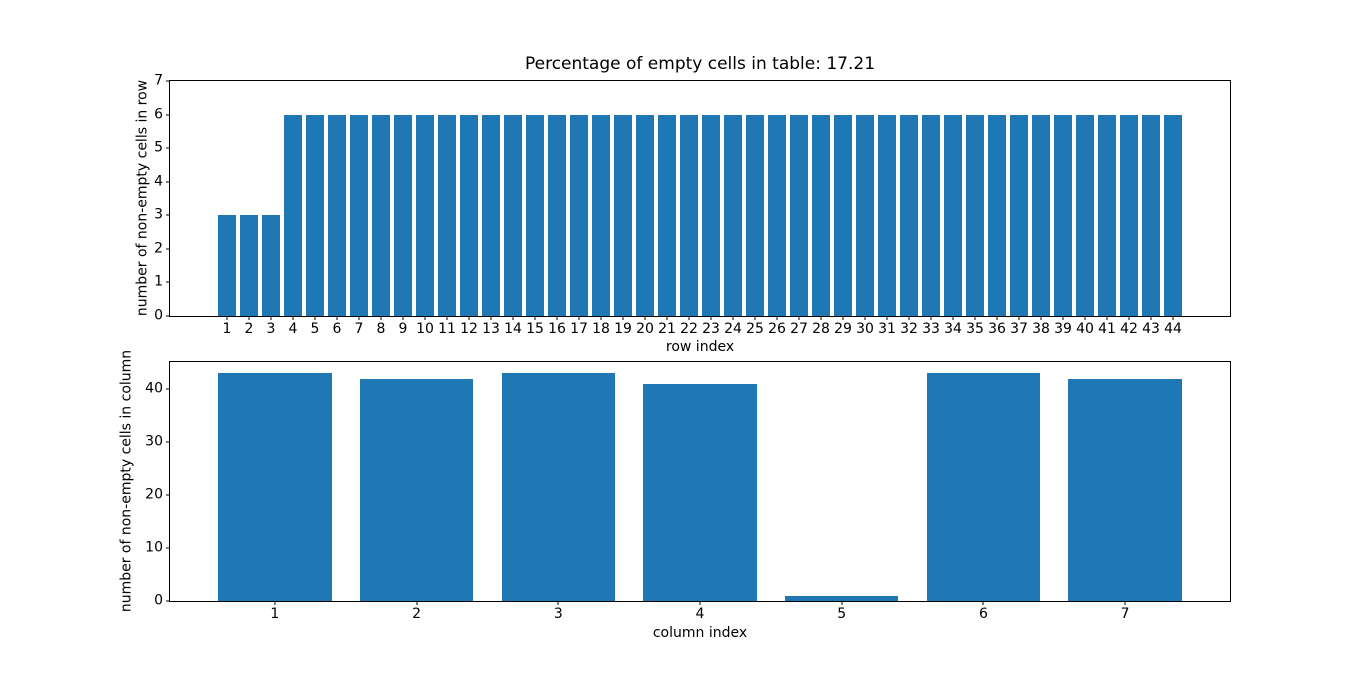  What do you see at coordinates (865, 329) in the screenshot?
I see `x-tick-label: 30` at bounding box center [865, 329].